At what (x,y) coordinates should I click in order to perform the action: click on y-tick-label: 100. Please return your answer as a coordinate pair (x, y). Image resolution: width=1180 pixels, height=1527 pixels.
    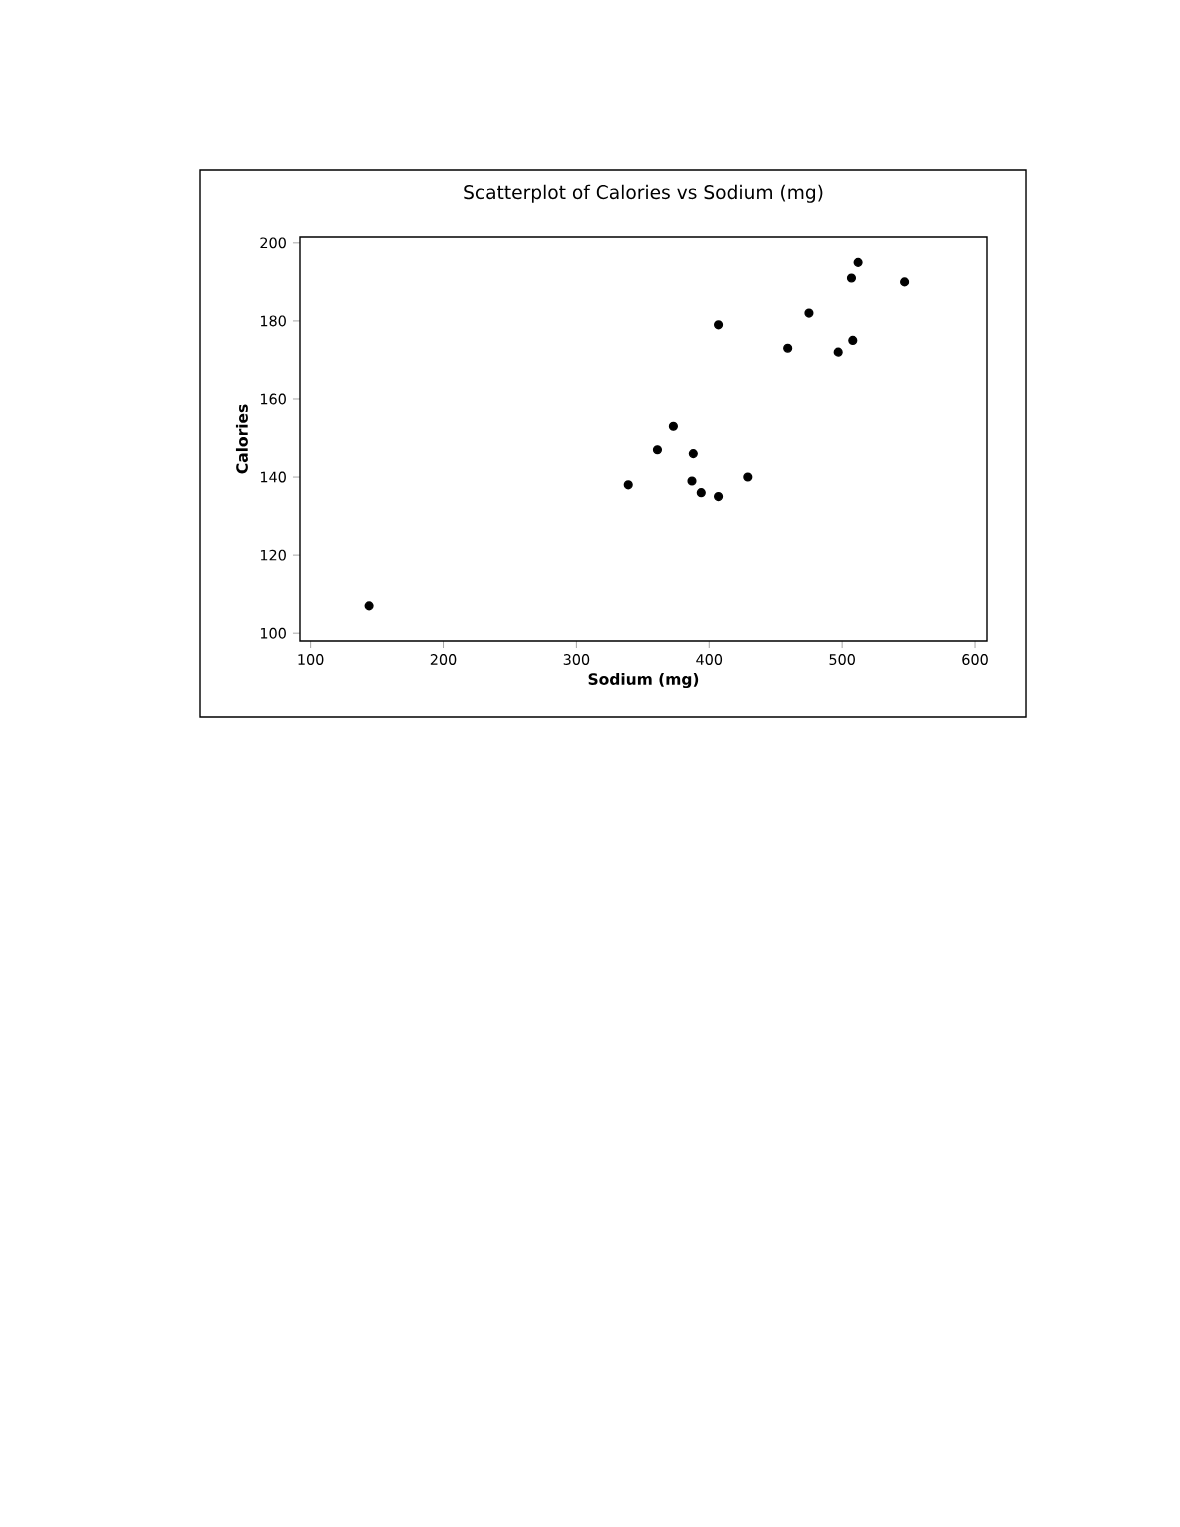
    Looking at the image, I should click on (273, 633).